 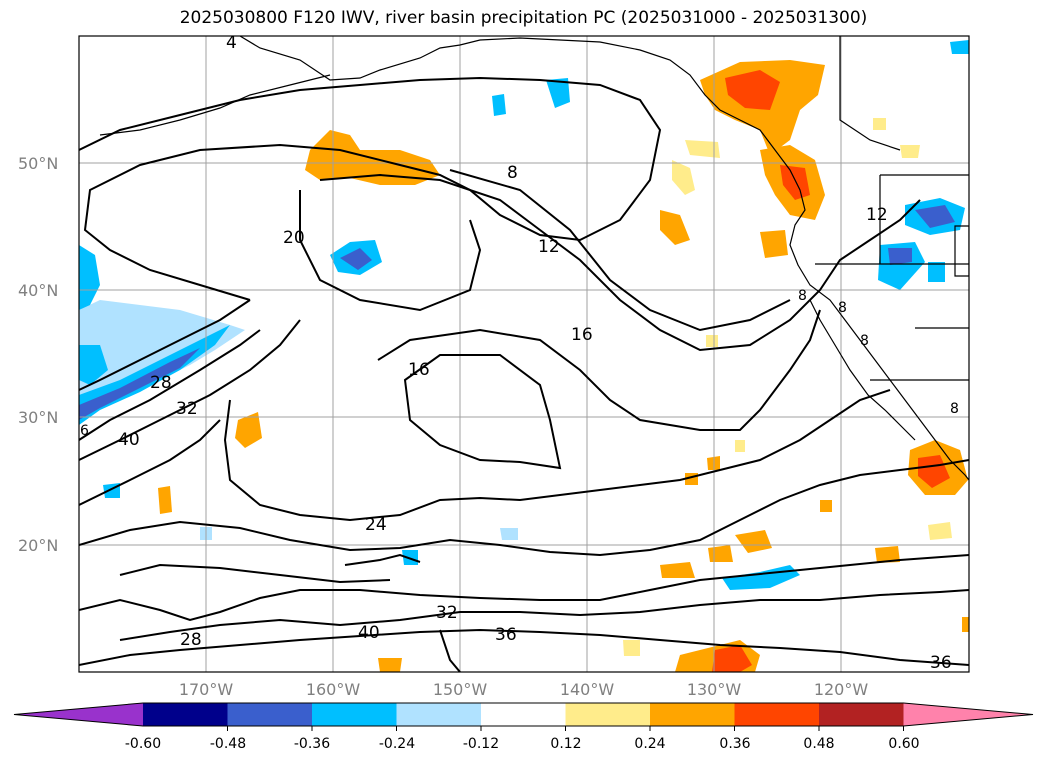 I want to click on colorbar-label: -0.24, so click(x=397, y=744).